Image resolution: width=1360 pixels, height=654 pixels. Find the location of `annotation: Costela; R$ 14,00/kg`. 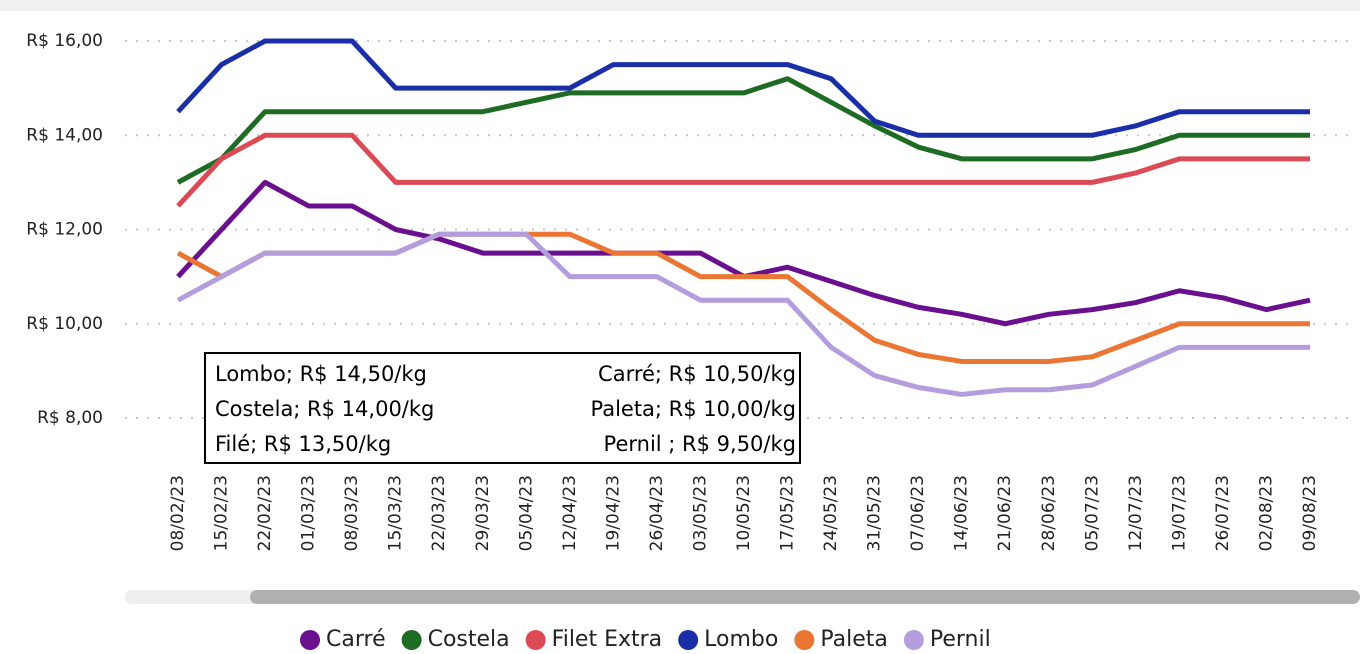

annotation: Costela; R$ 14,00/kg is located at coordinates (324, 409).